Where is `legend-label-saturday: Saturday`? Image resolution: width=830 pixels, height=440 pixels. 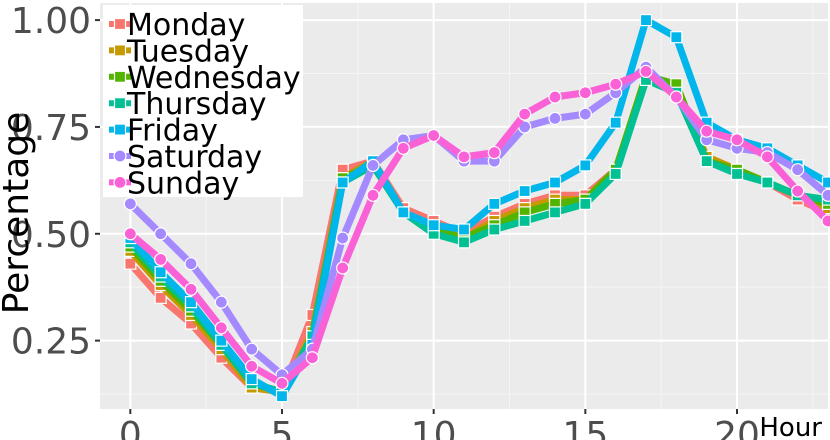
legend-label-saturday: Saturday is located at coordinates (194, 157).